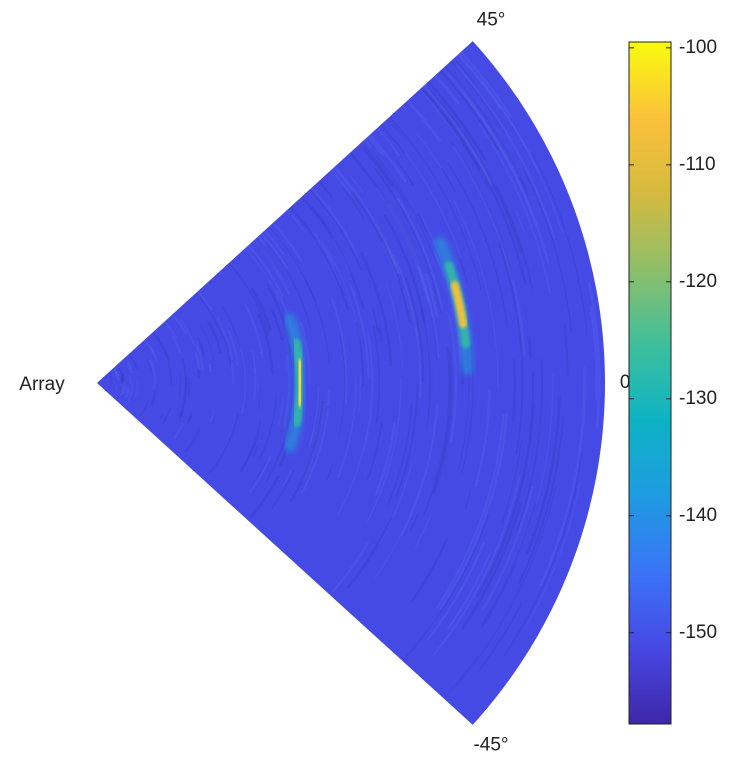  Describe the element at coordinates (698, 47) in the screenshot. I see `colorbar-tick-label: -100` at that location.